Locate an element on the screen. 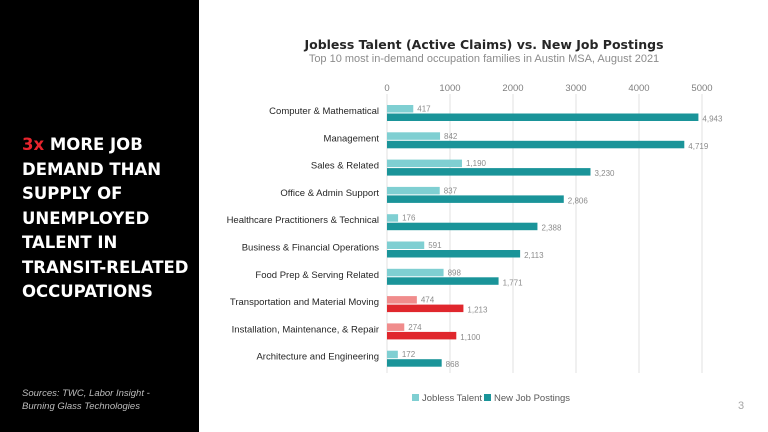 This screenshot has height=432, width=768. x-tick-label: 1000 is located at coordinates (449, 88).